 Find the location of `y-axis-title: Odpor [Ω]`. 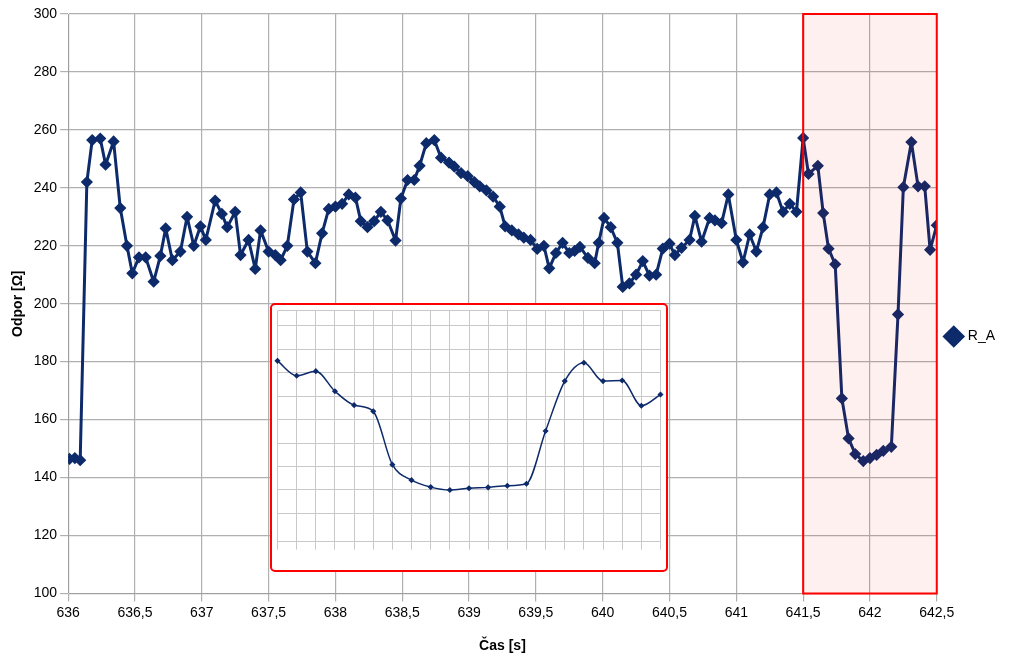

y-axis-title: Odpor [Ω] is located at coordinates (17, 303).